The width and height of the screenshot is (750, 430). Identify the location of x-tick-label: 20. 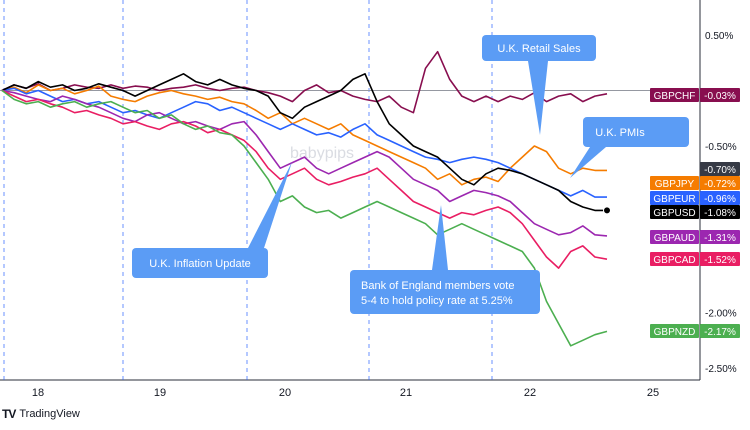
(285, 393).